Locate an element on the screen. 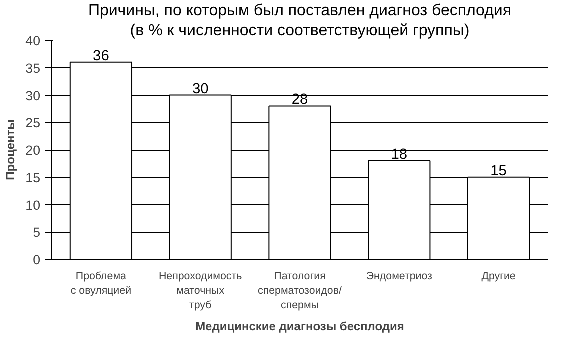  data-label: 36 is located at coordinates (101, 56).